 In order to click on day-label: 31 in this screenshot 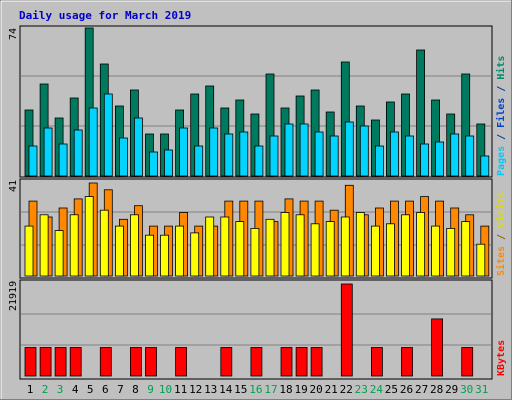, I will do `click(481, 389)`.